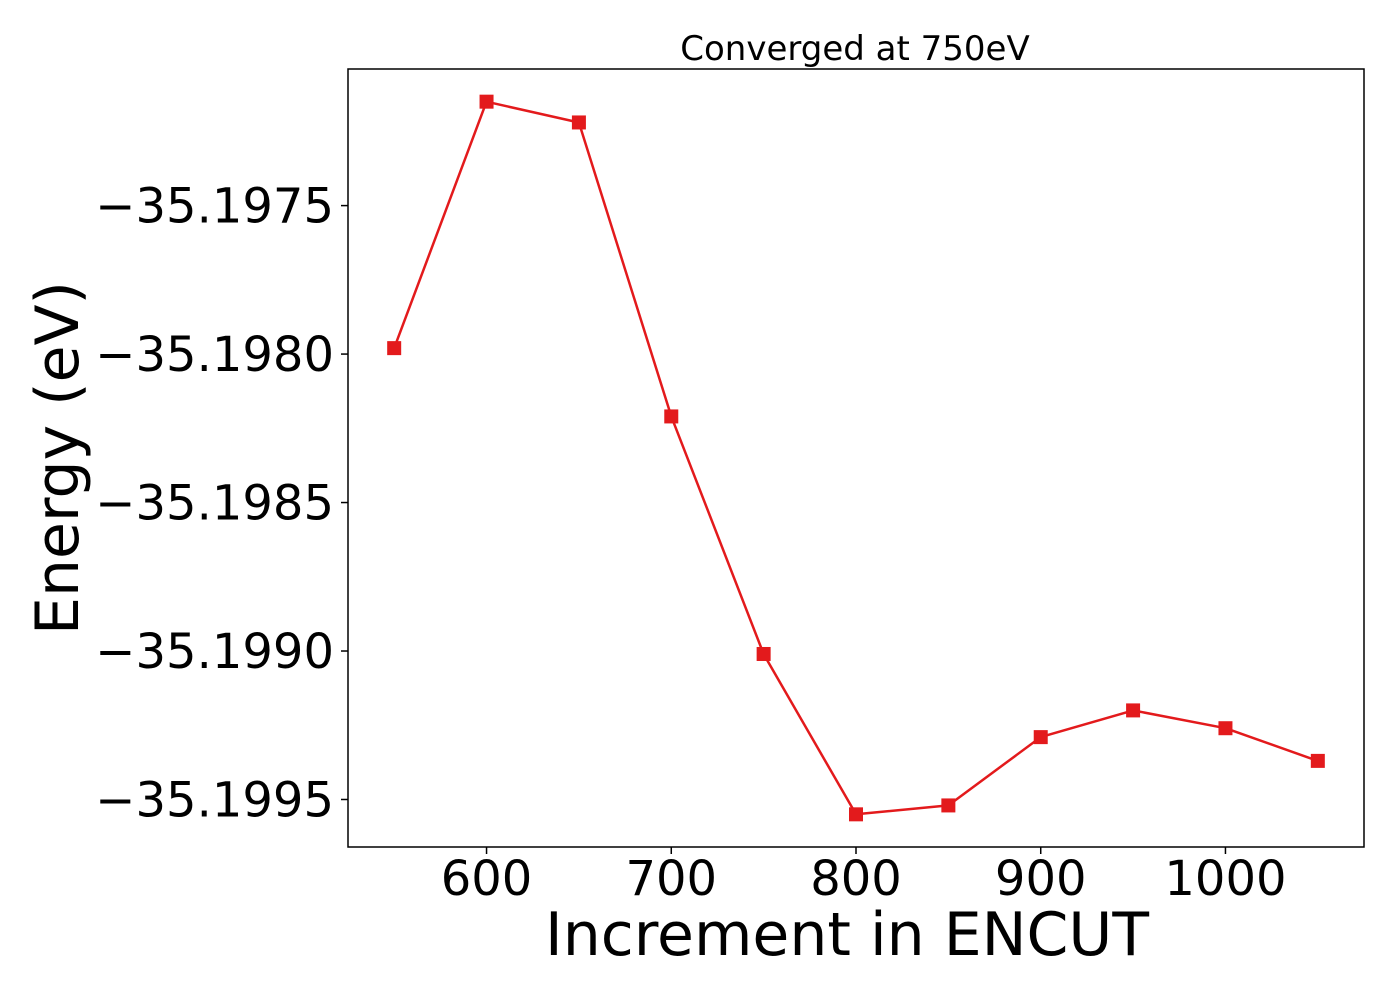 This screenshot has width=1400, height=1005. What do you see at coordinates (487, 879) in the screenshot?
I see `x-tick-label: 600` at bounding box center [487, 879].